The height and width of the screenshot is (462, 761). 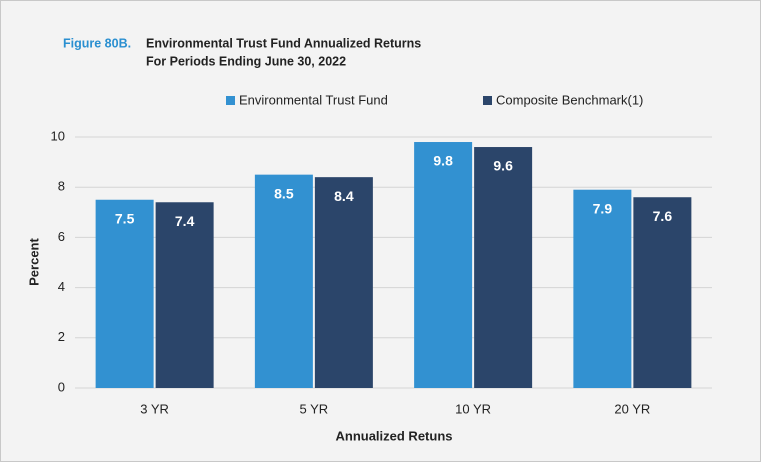 I want to click on data-label: 7.4, so click(x=185, y=221).